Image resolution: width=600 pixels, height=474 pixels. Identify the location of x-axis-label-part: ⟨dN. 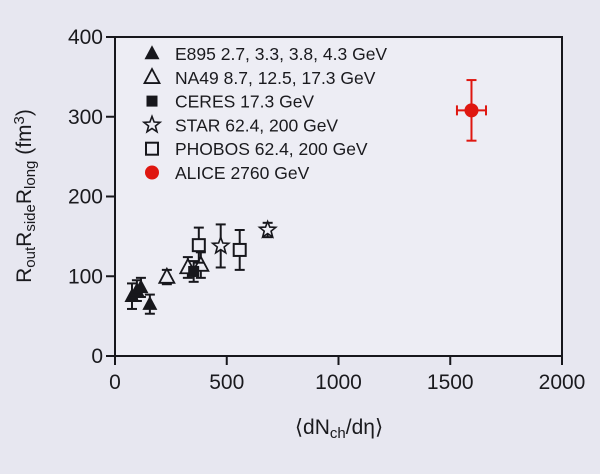
(312, 427).